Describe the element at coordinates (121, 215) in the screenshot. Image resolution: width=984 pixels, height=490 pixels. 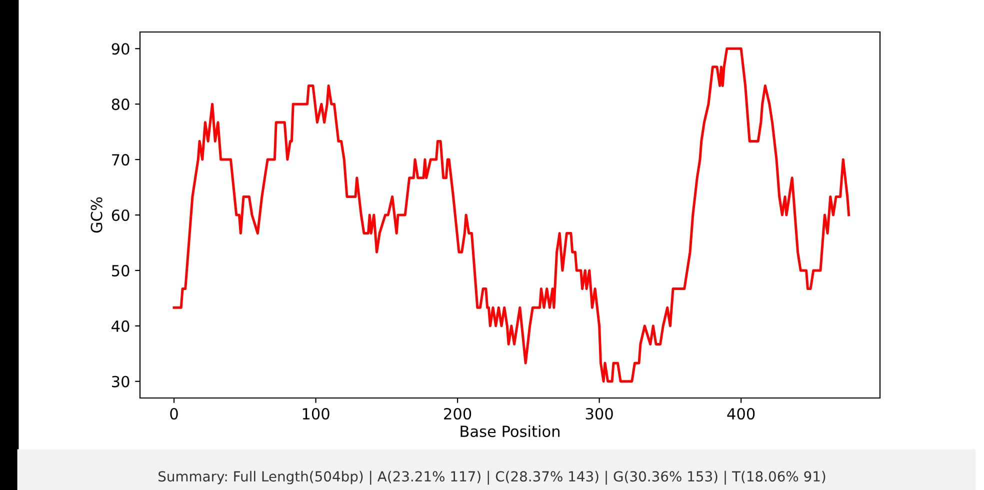
I see `y-tick-label: 60` at that location.